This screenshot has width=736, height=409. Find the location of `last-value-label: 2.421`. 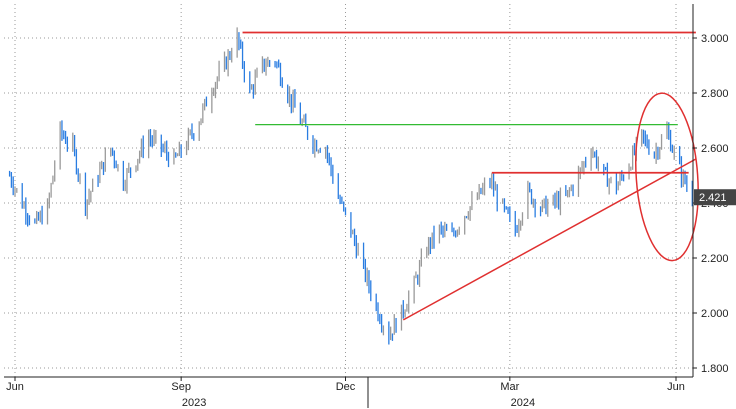

last-value-label: 2.421 is located at coordinates (713, 198).